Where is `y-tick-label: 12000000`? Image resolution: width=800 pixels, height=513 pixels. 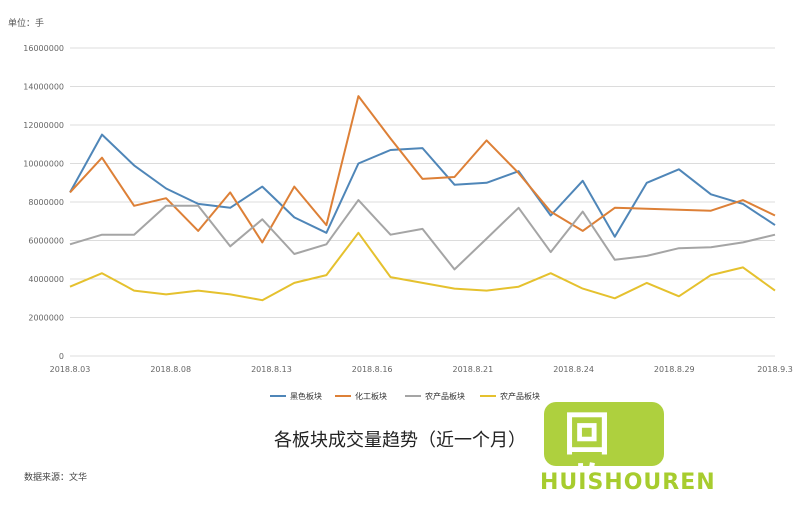
y-tick-label: 12000000 is located at coordinates (43, 125).